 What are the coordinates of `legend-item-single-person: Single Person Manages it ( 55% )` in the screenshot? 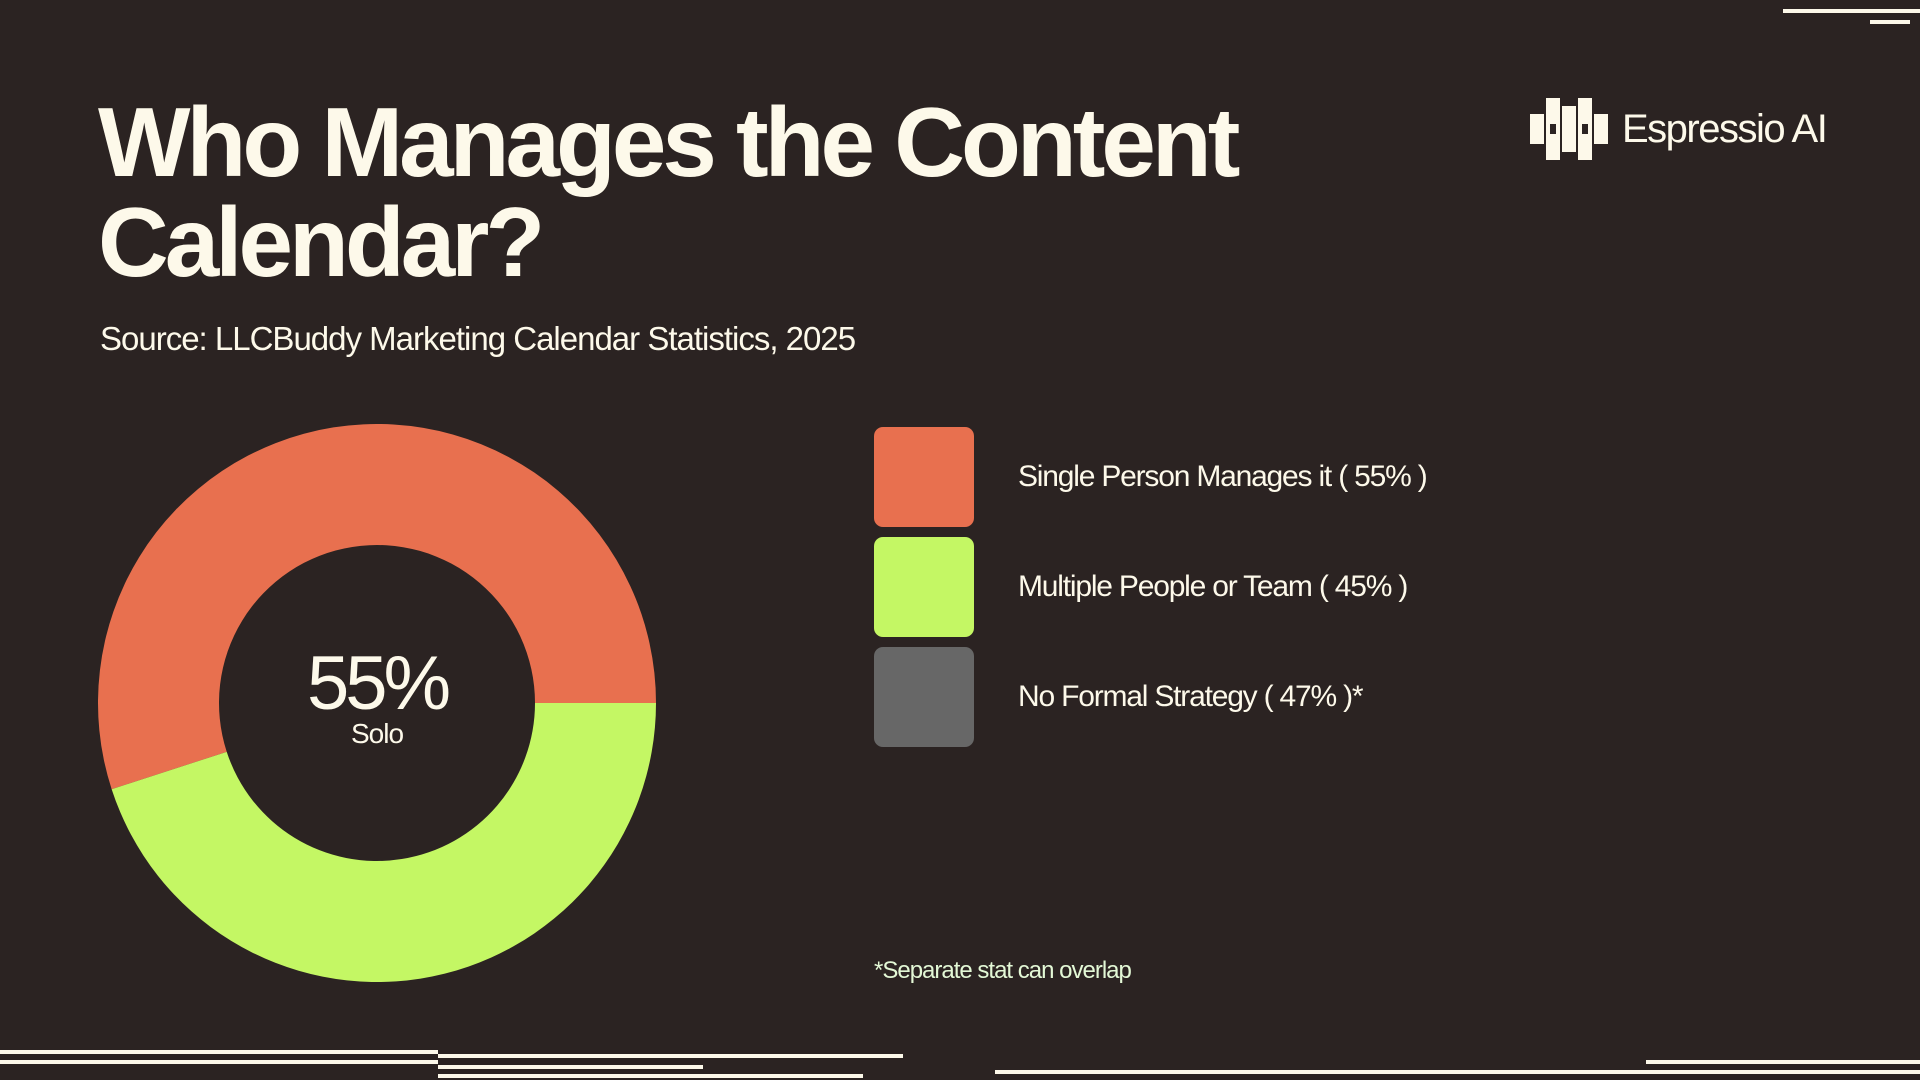 It's located at (1151, 477).